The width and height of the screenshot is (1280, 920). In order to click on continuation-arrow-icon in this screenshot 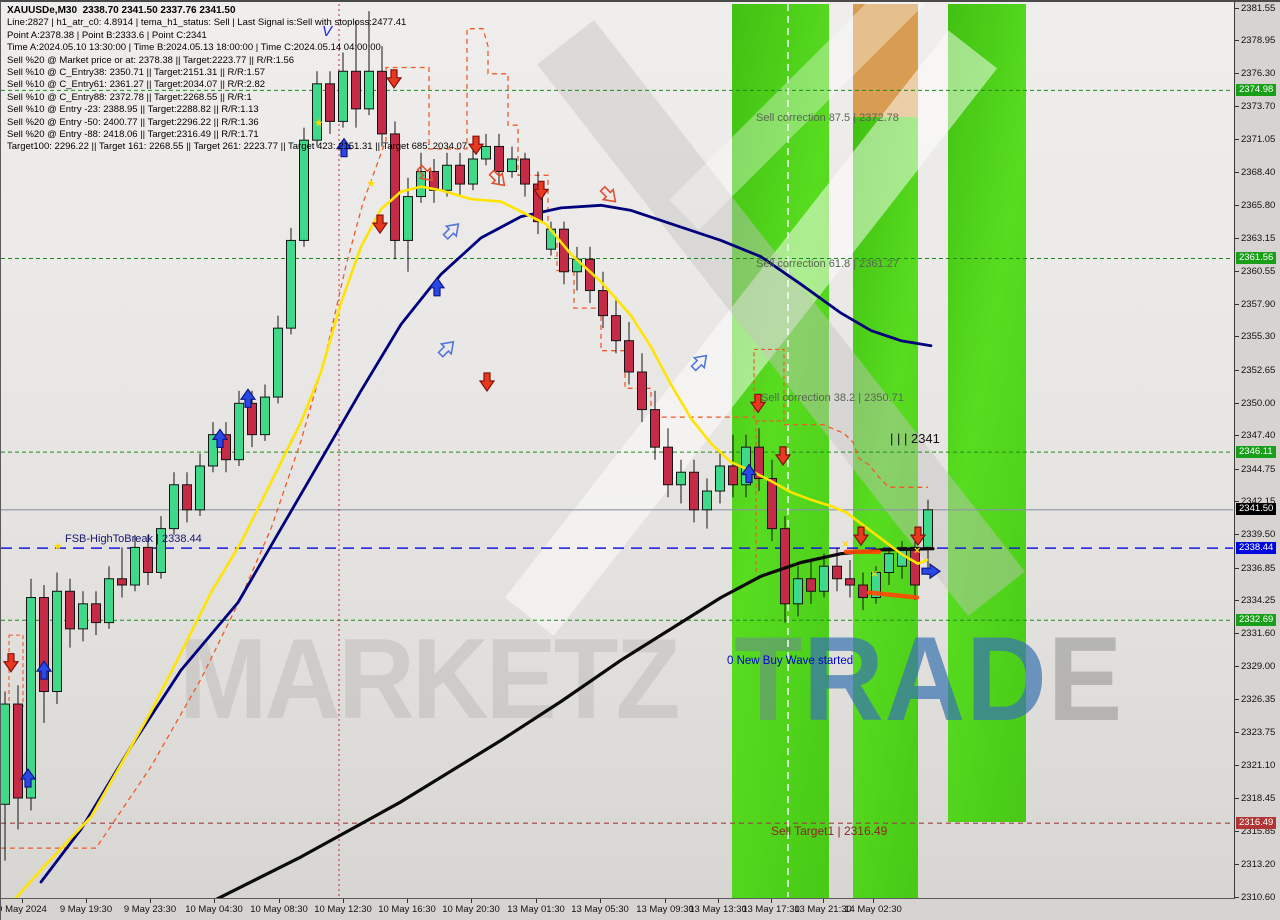, I will do `click(931, 571)`.